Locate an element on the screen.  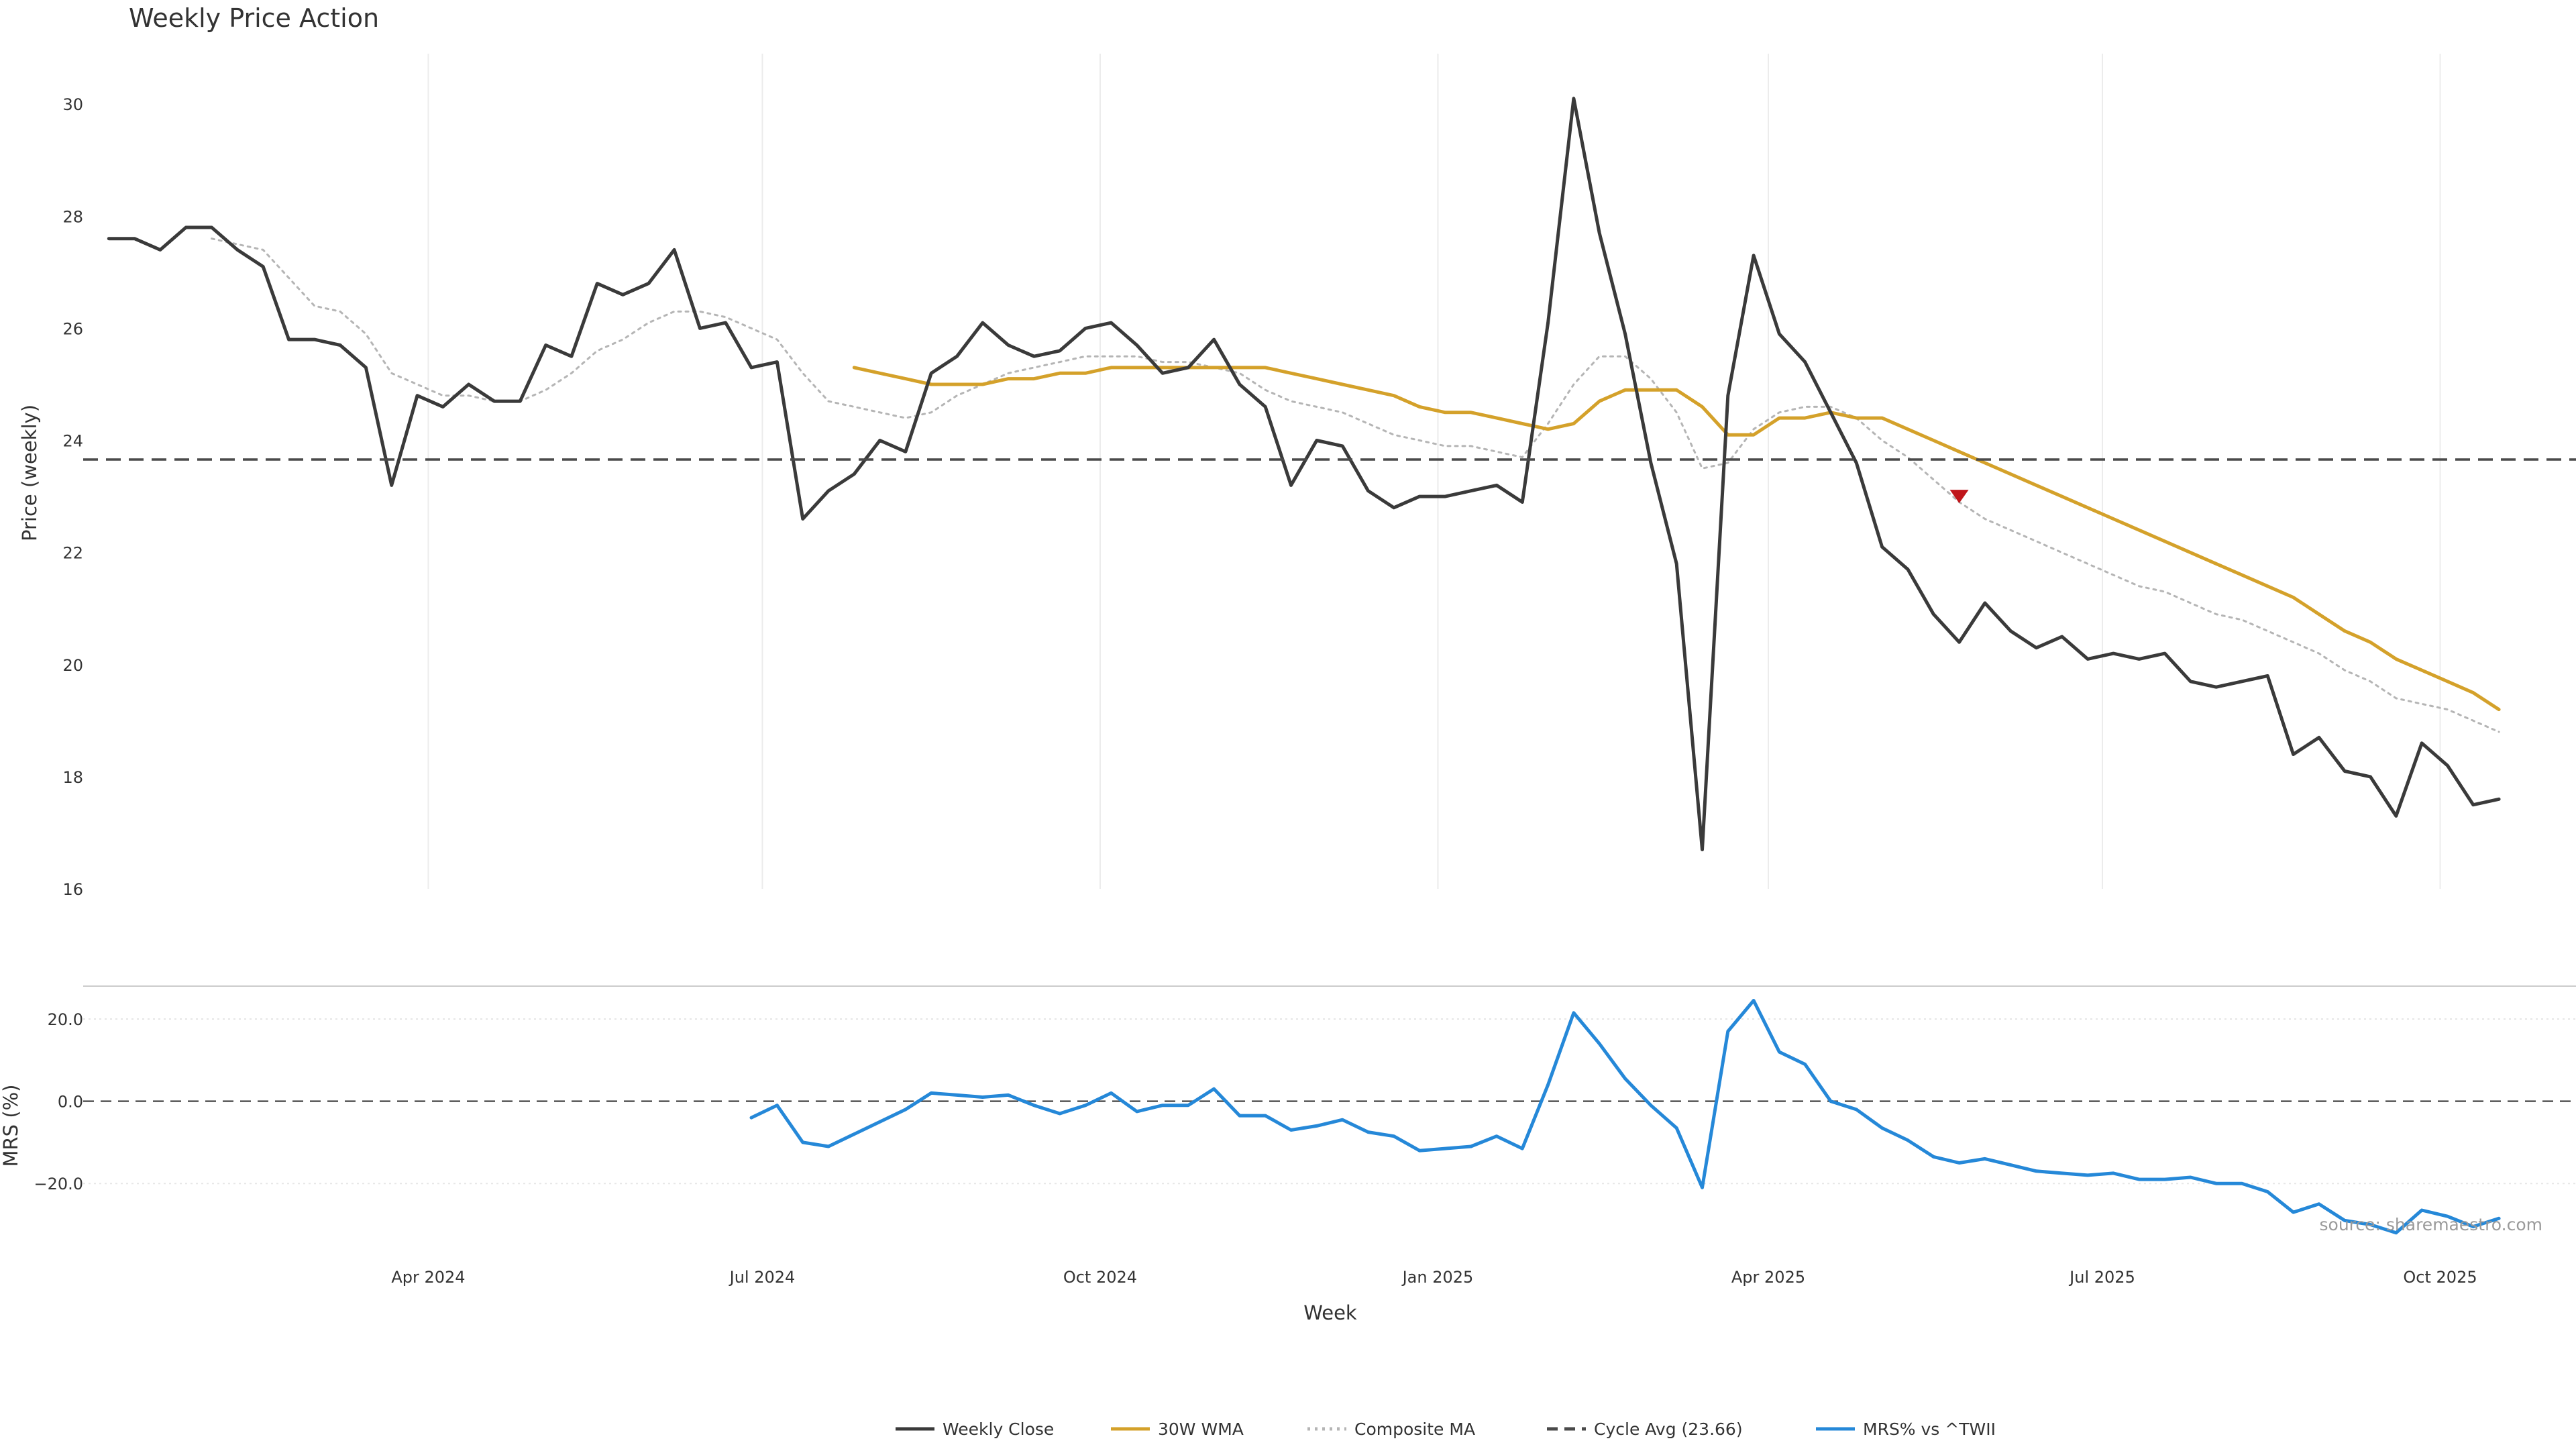
price-y-tick-label: 20 is located at coordinates (72, 665).